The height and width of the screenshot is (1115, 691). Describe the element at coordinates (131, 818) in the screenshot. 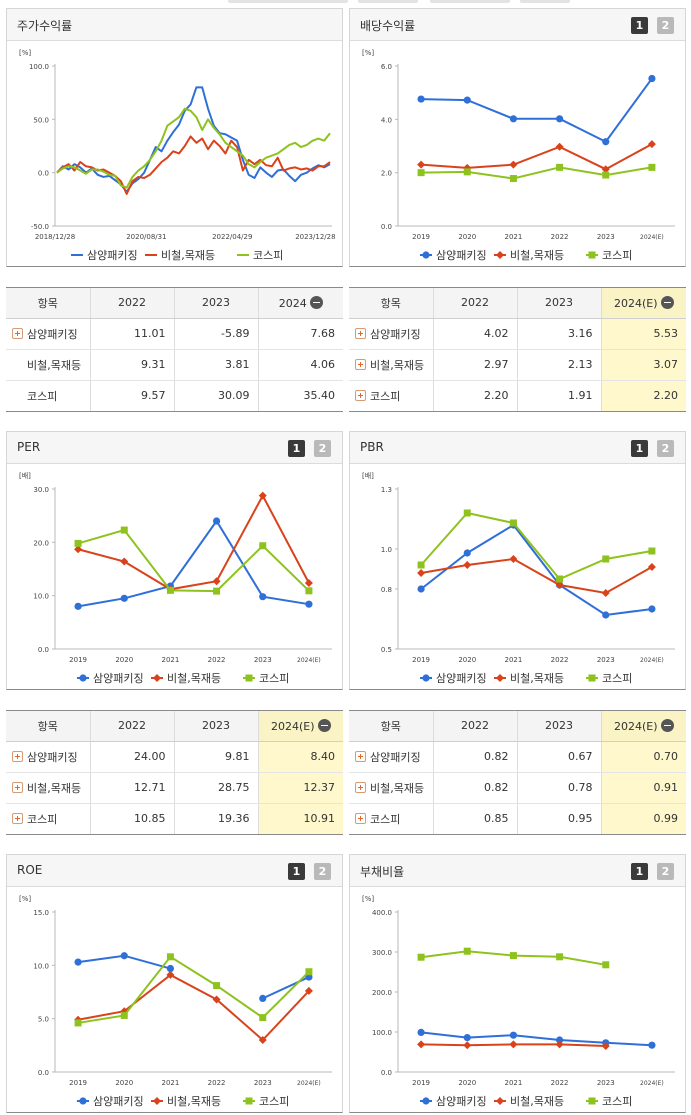

I see `table-cell: 10.85` at that location.